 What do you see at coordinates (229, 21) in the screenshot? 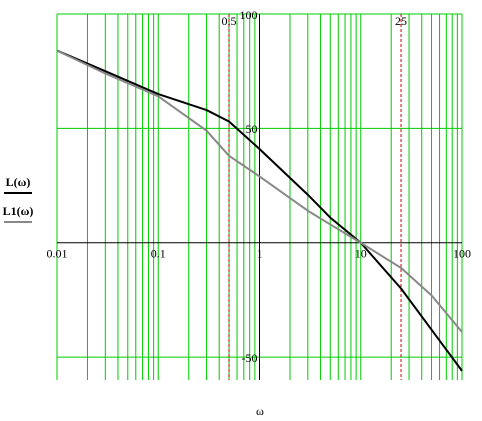
I see `marker-label: 0.5` at bounding box center [229, 21].